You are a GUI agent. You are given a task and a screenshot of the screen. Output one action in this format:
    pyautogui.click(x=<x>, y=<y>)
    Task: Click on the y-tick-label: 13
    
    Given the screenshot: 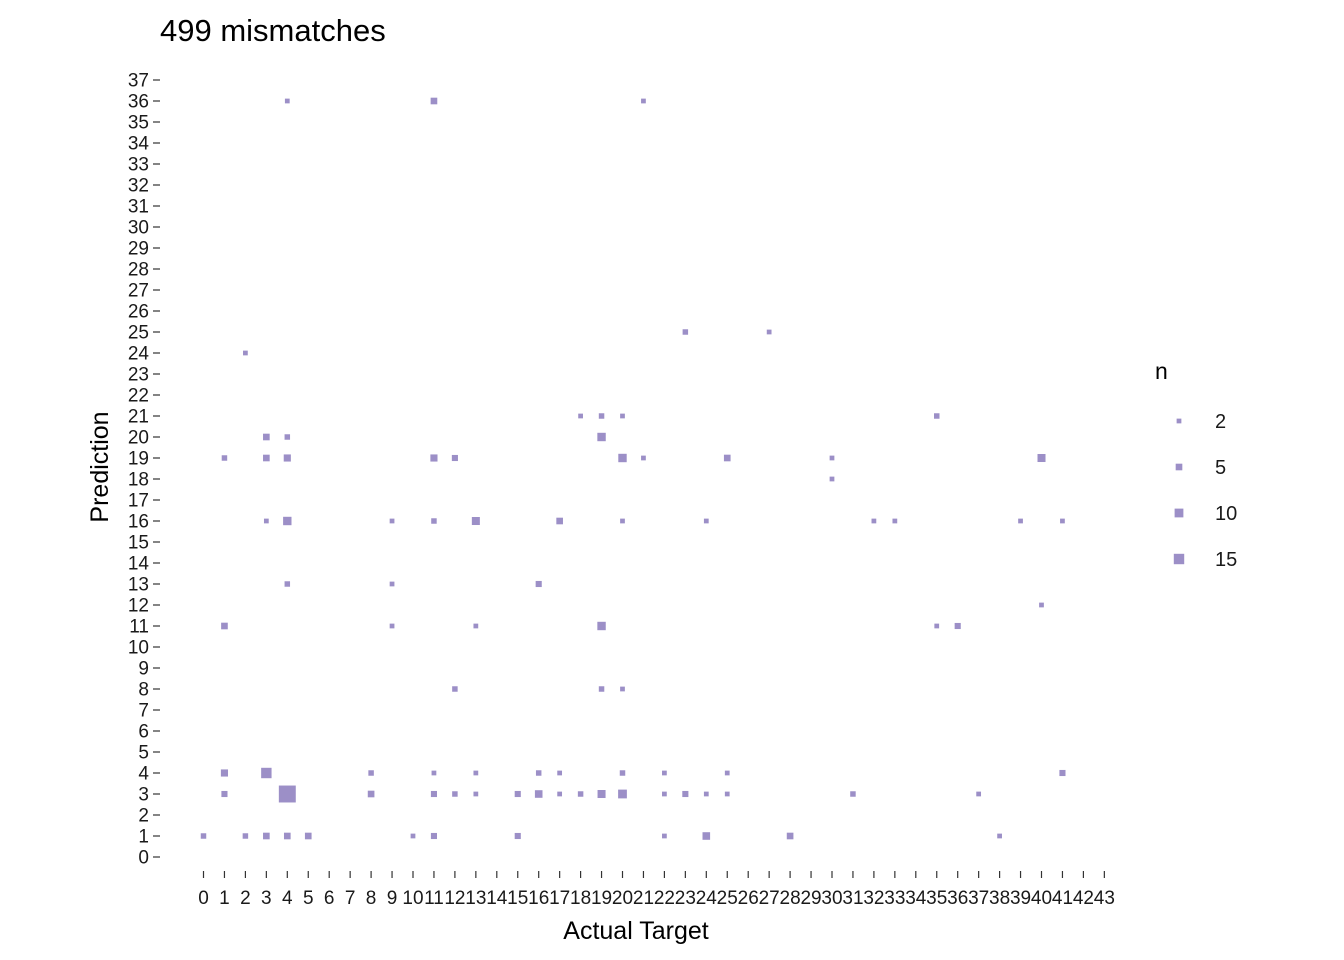 What is the action you would take?
    pyautogui.click(x=138, y=585)
    